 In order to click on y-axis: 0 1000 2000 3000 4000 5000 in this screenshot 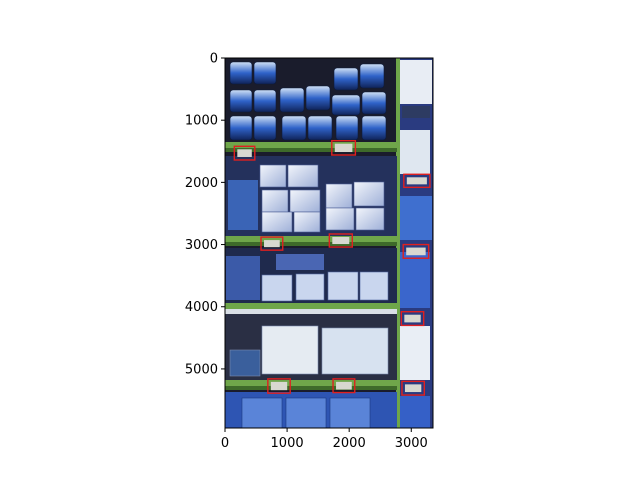, I will do `click(205, 214)`.